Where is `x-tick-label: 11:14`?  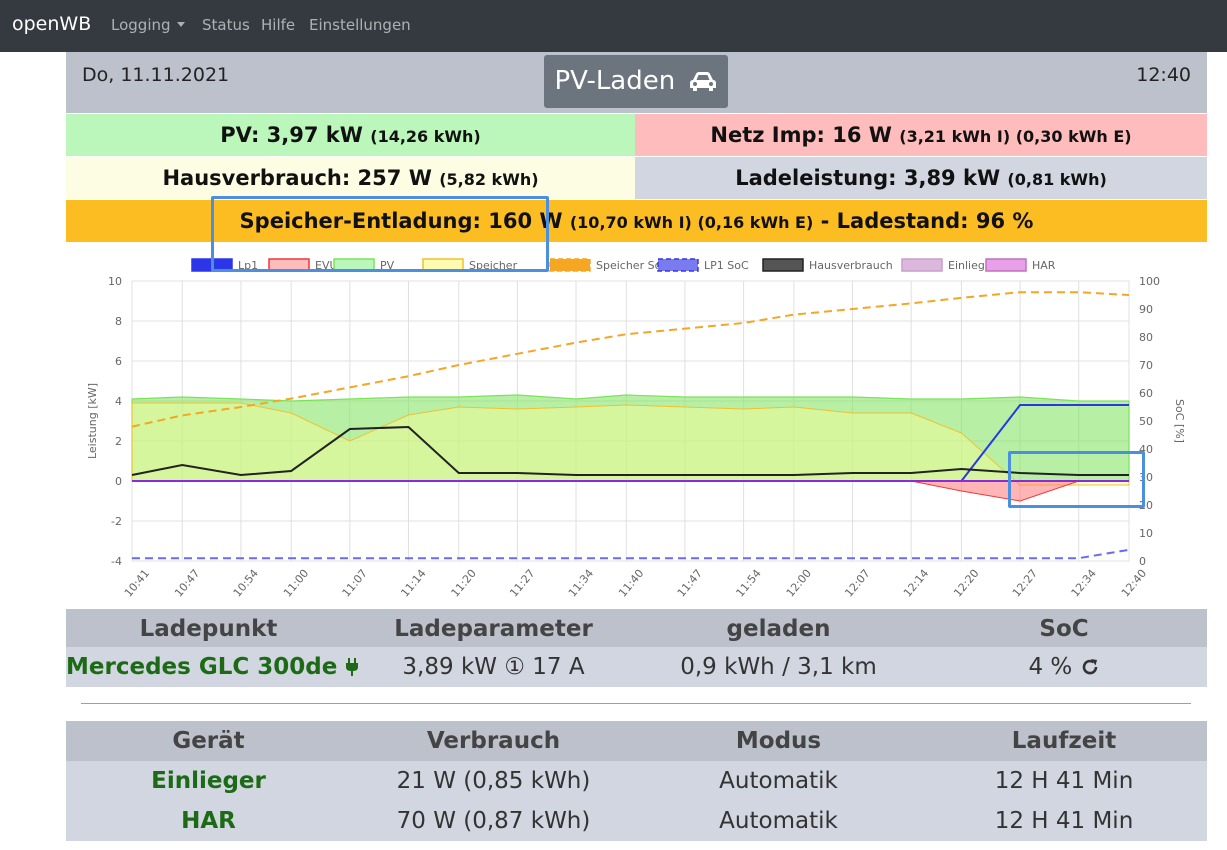
x-tick-label: 11:14 is located at coordinates (413, 583).